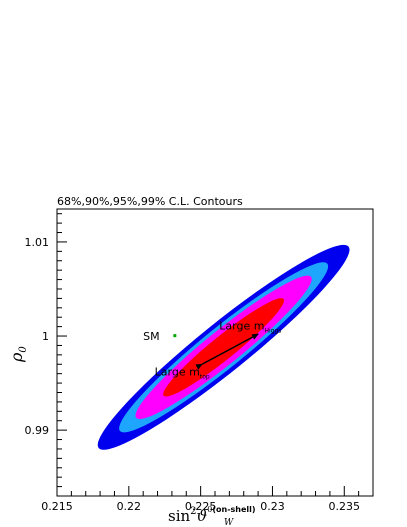 Image resolution: width=407 pixels, height=527 pixels. I want to click on mass-arrow, so click(227, 351).